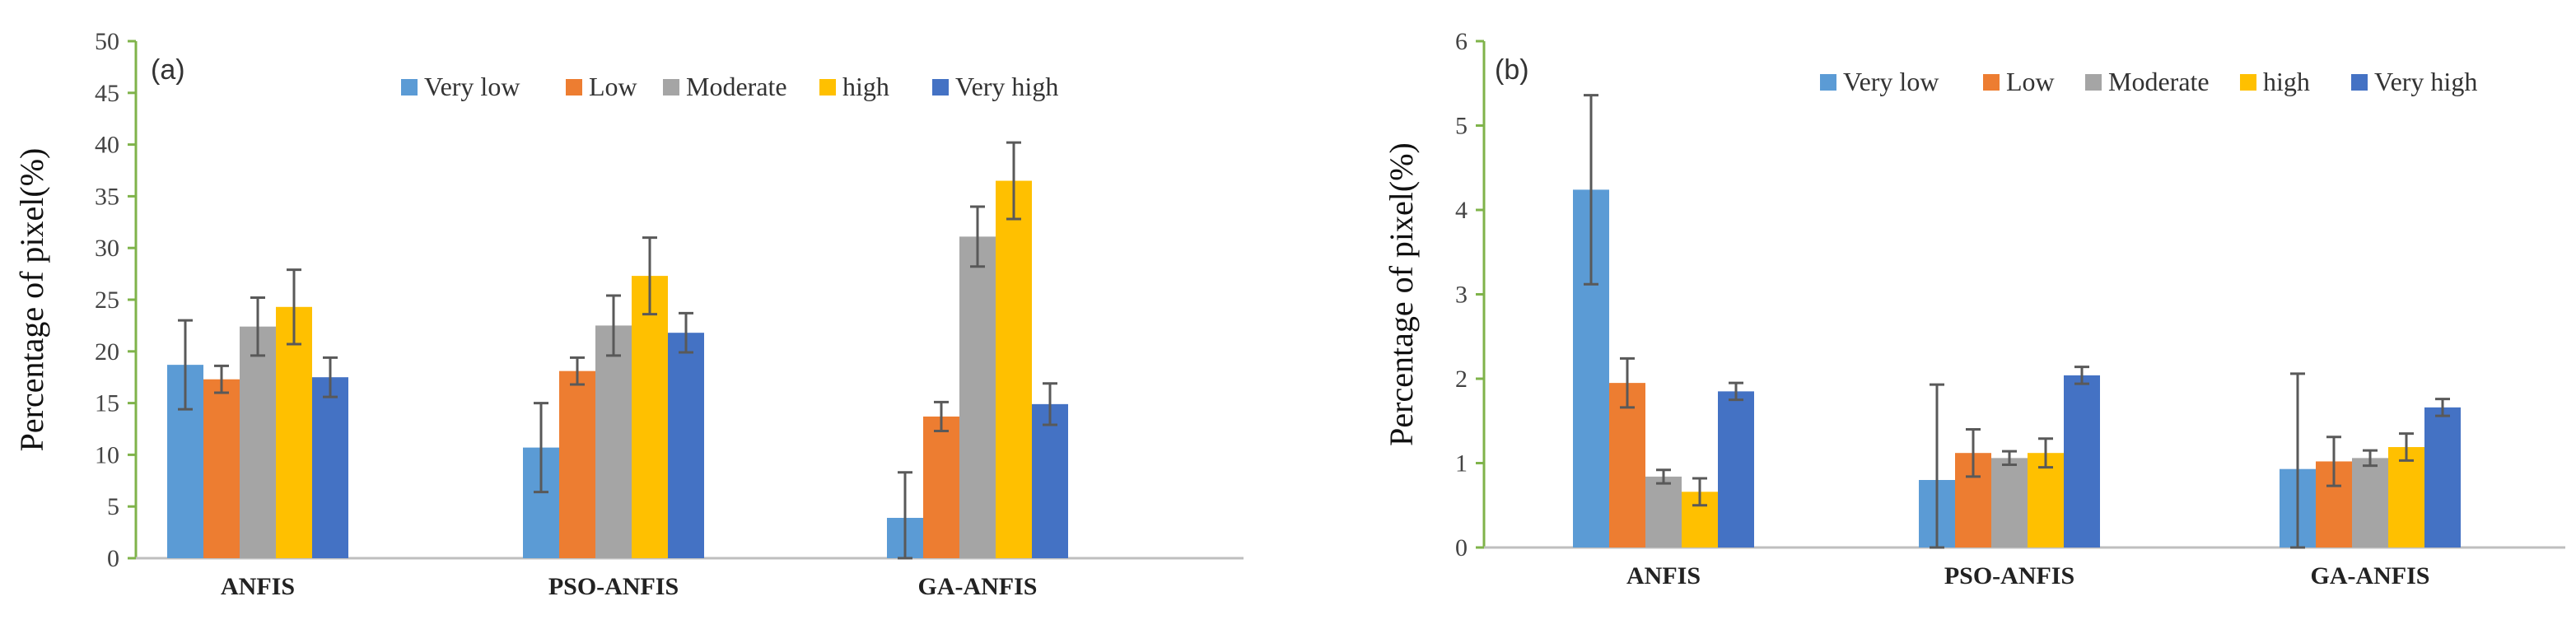  What do you see at coordinates (107, 248) in the screenshot?
I see `y-tick-label: 30` at bounding box center [107, 248].